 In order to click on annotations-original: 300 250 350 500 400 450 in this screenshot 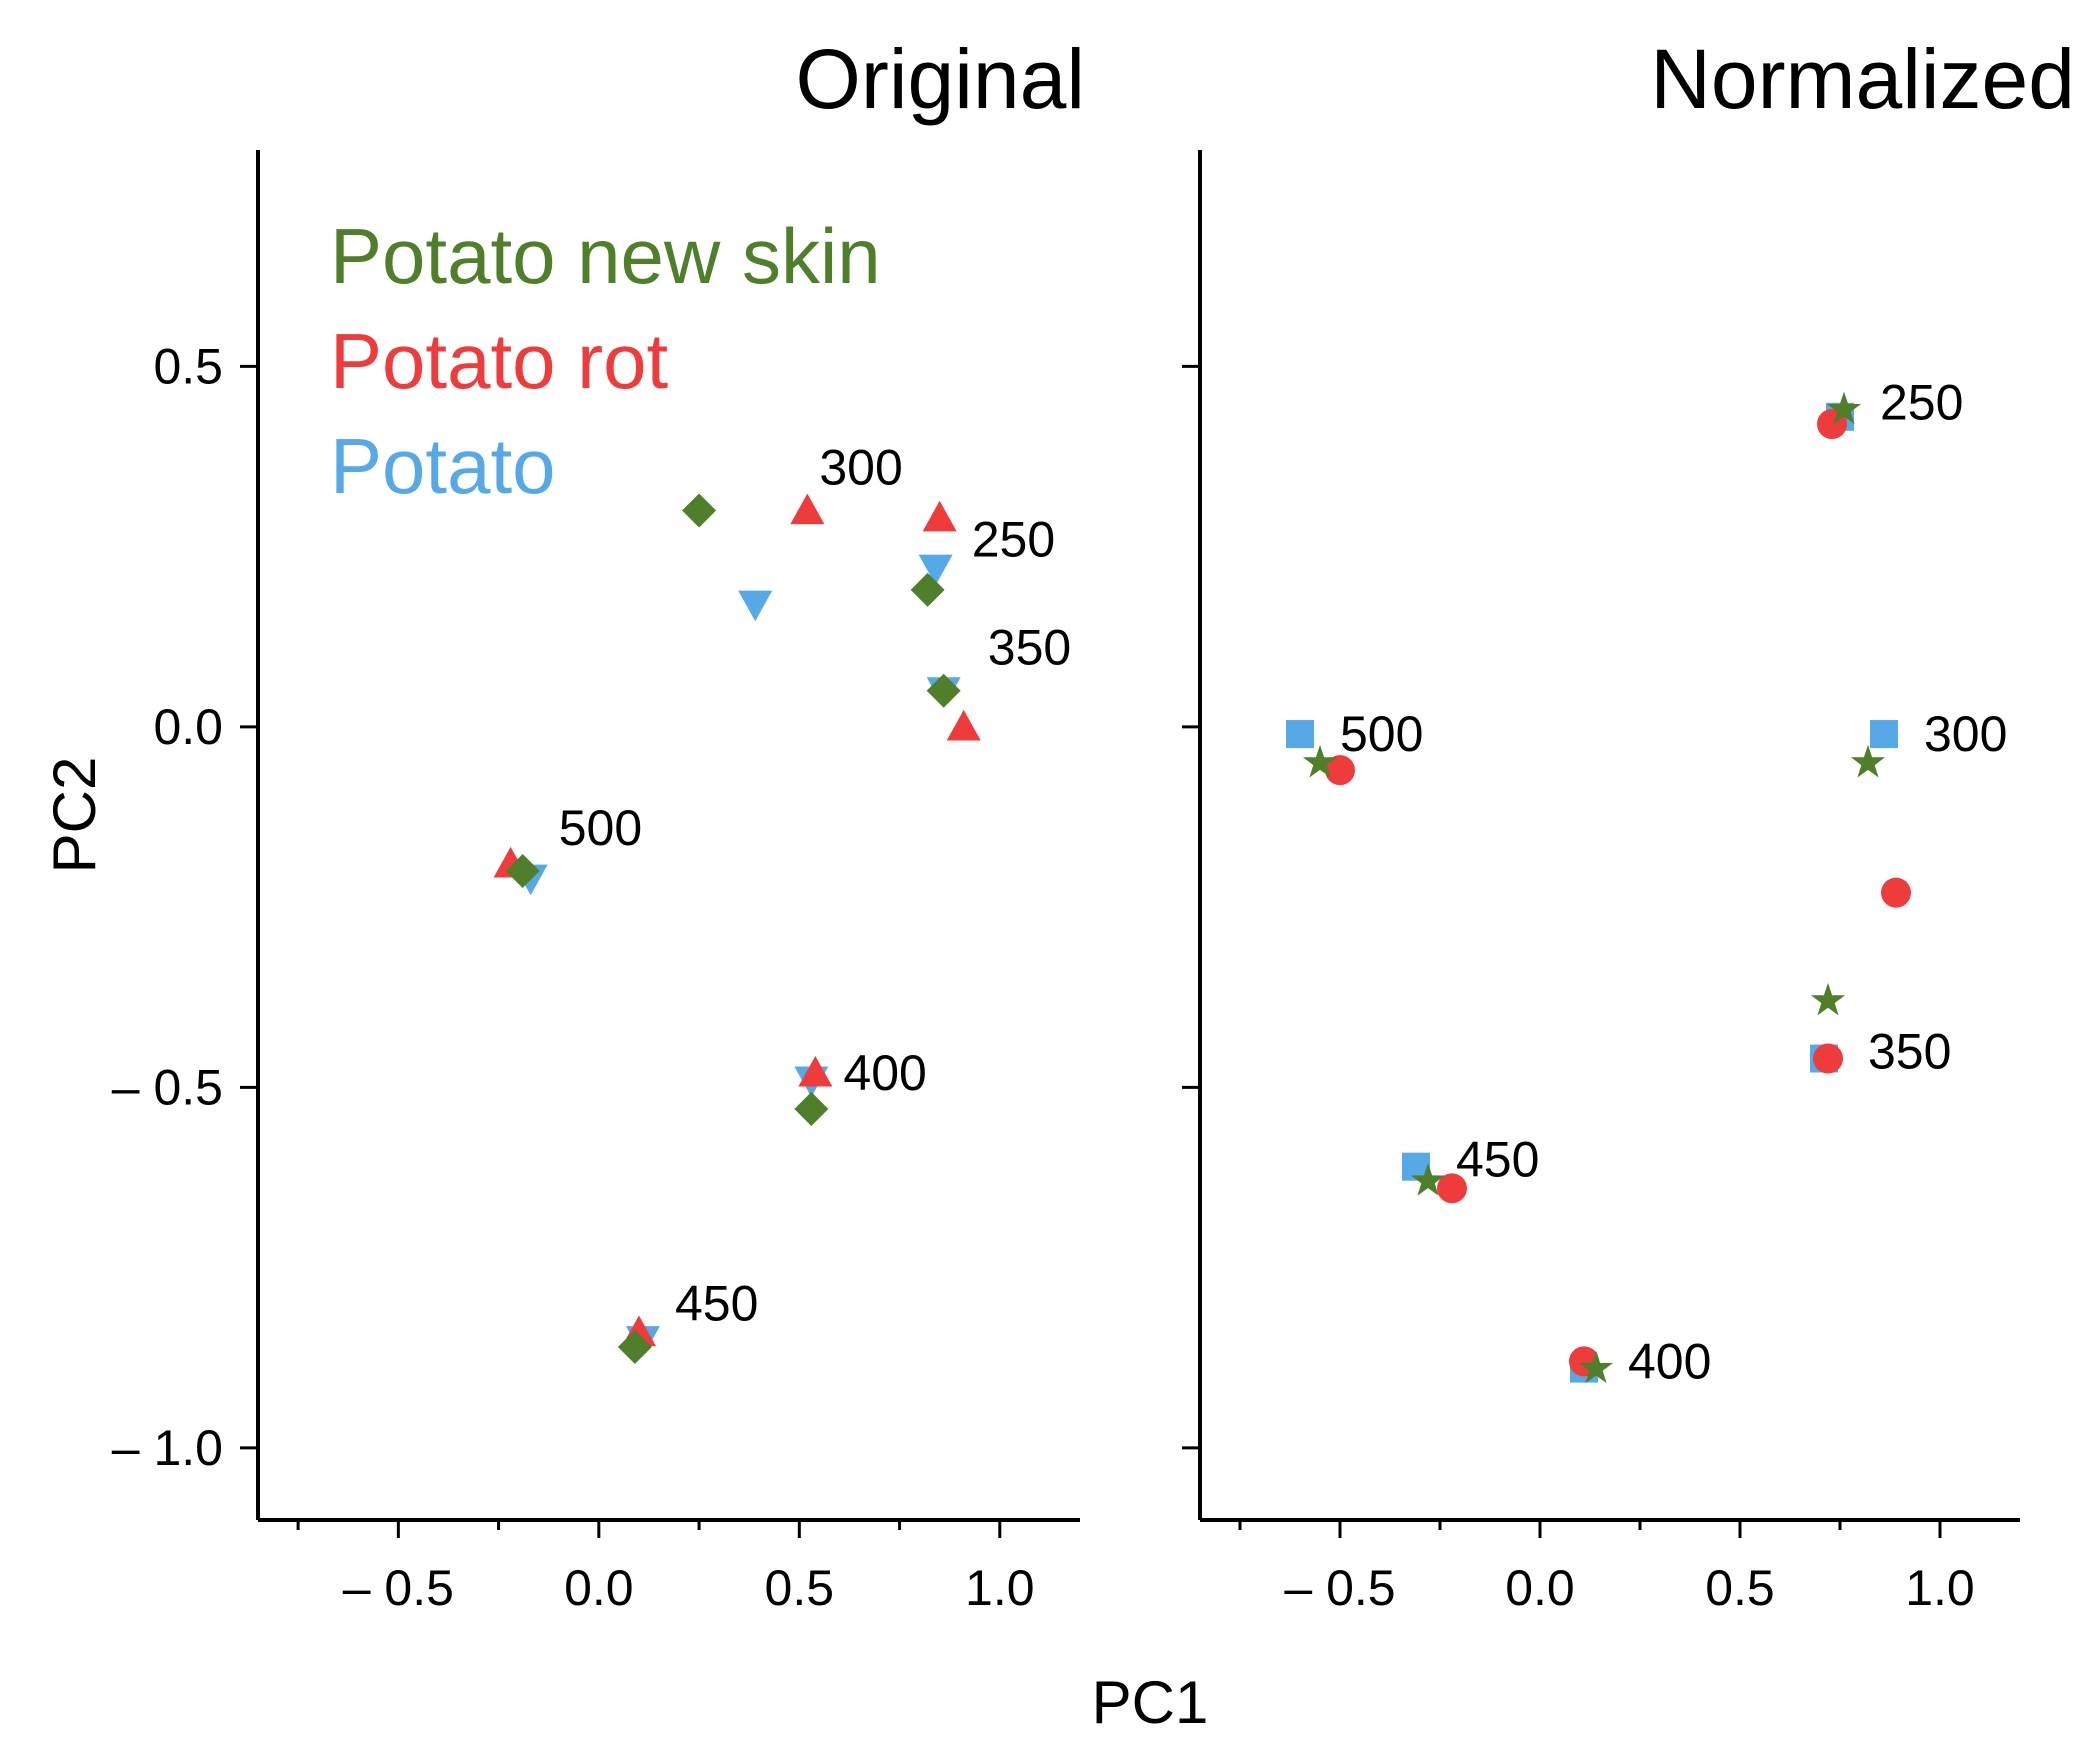, I will do `click(815, 885)`.